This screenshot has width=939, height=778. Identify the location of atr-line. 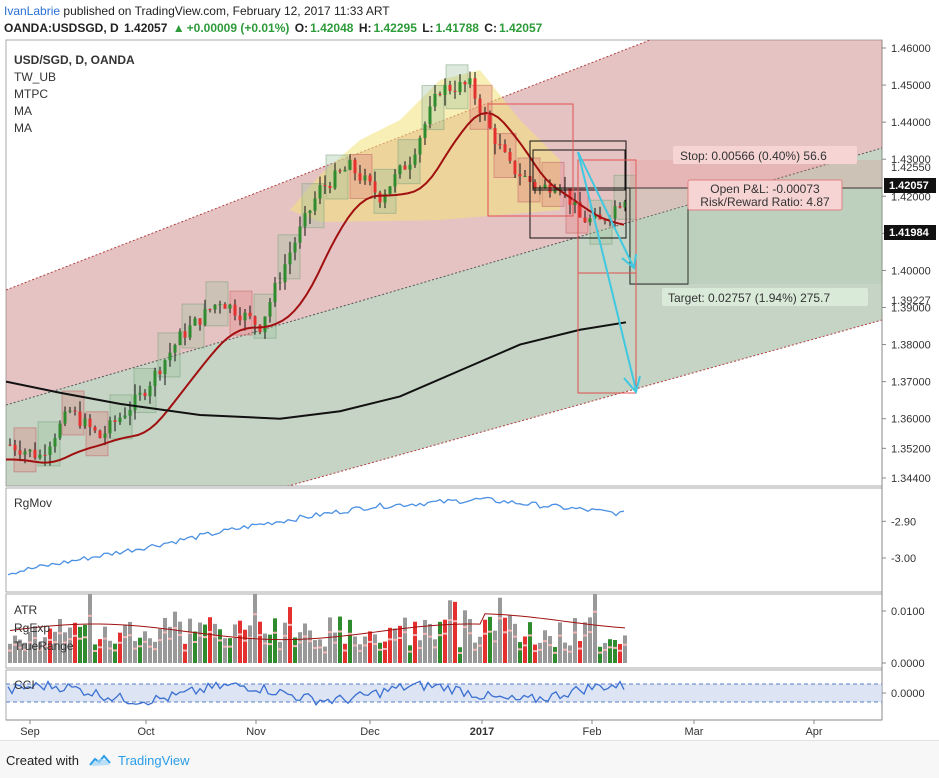
(317, 627).